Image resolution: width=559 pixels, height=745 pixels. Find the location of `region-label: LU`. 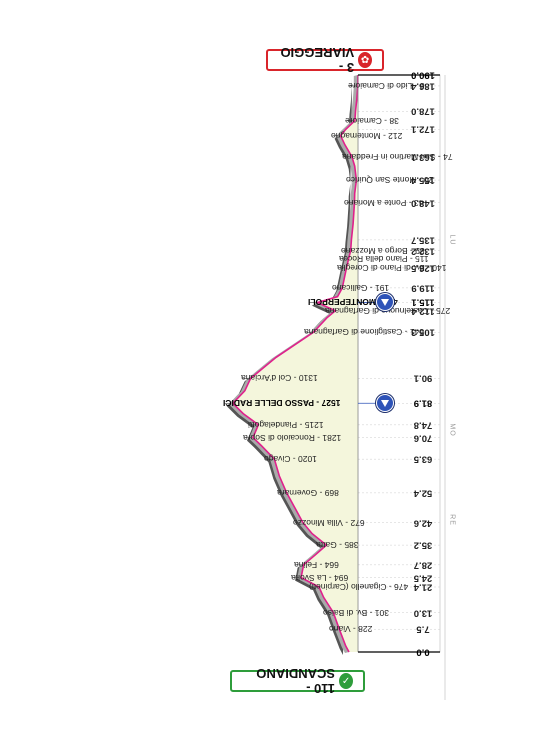

region-label: LU is located at coordinates (452, 240).